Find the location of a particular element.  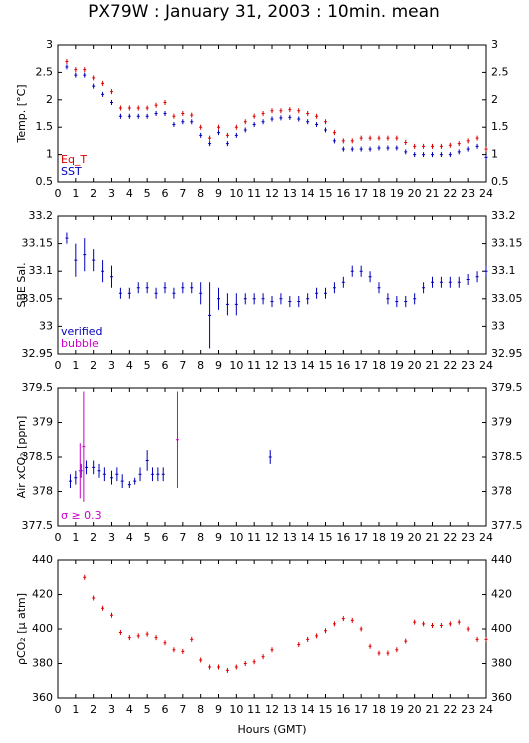

y-tick-label: 33.05 is located at coordinates (38, 298).